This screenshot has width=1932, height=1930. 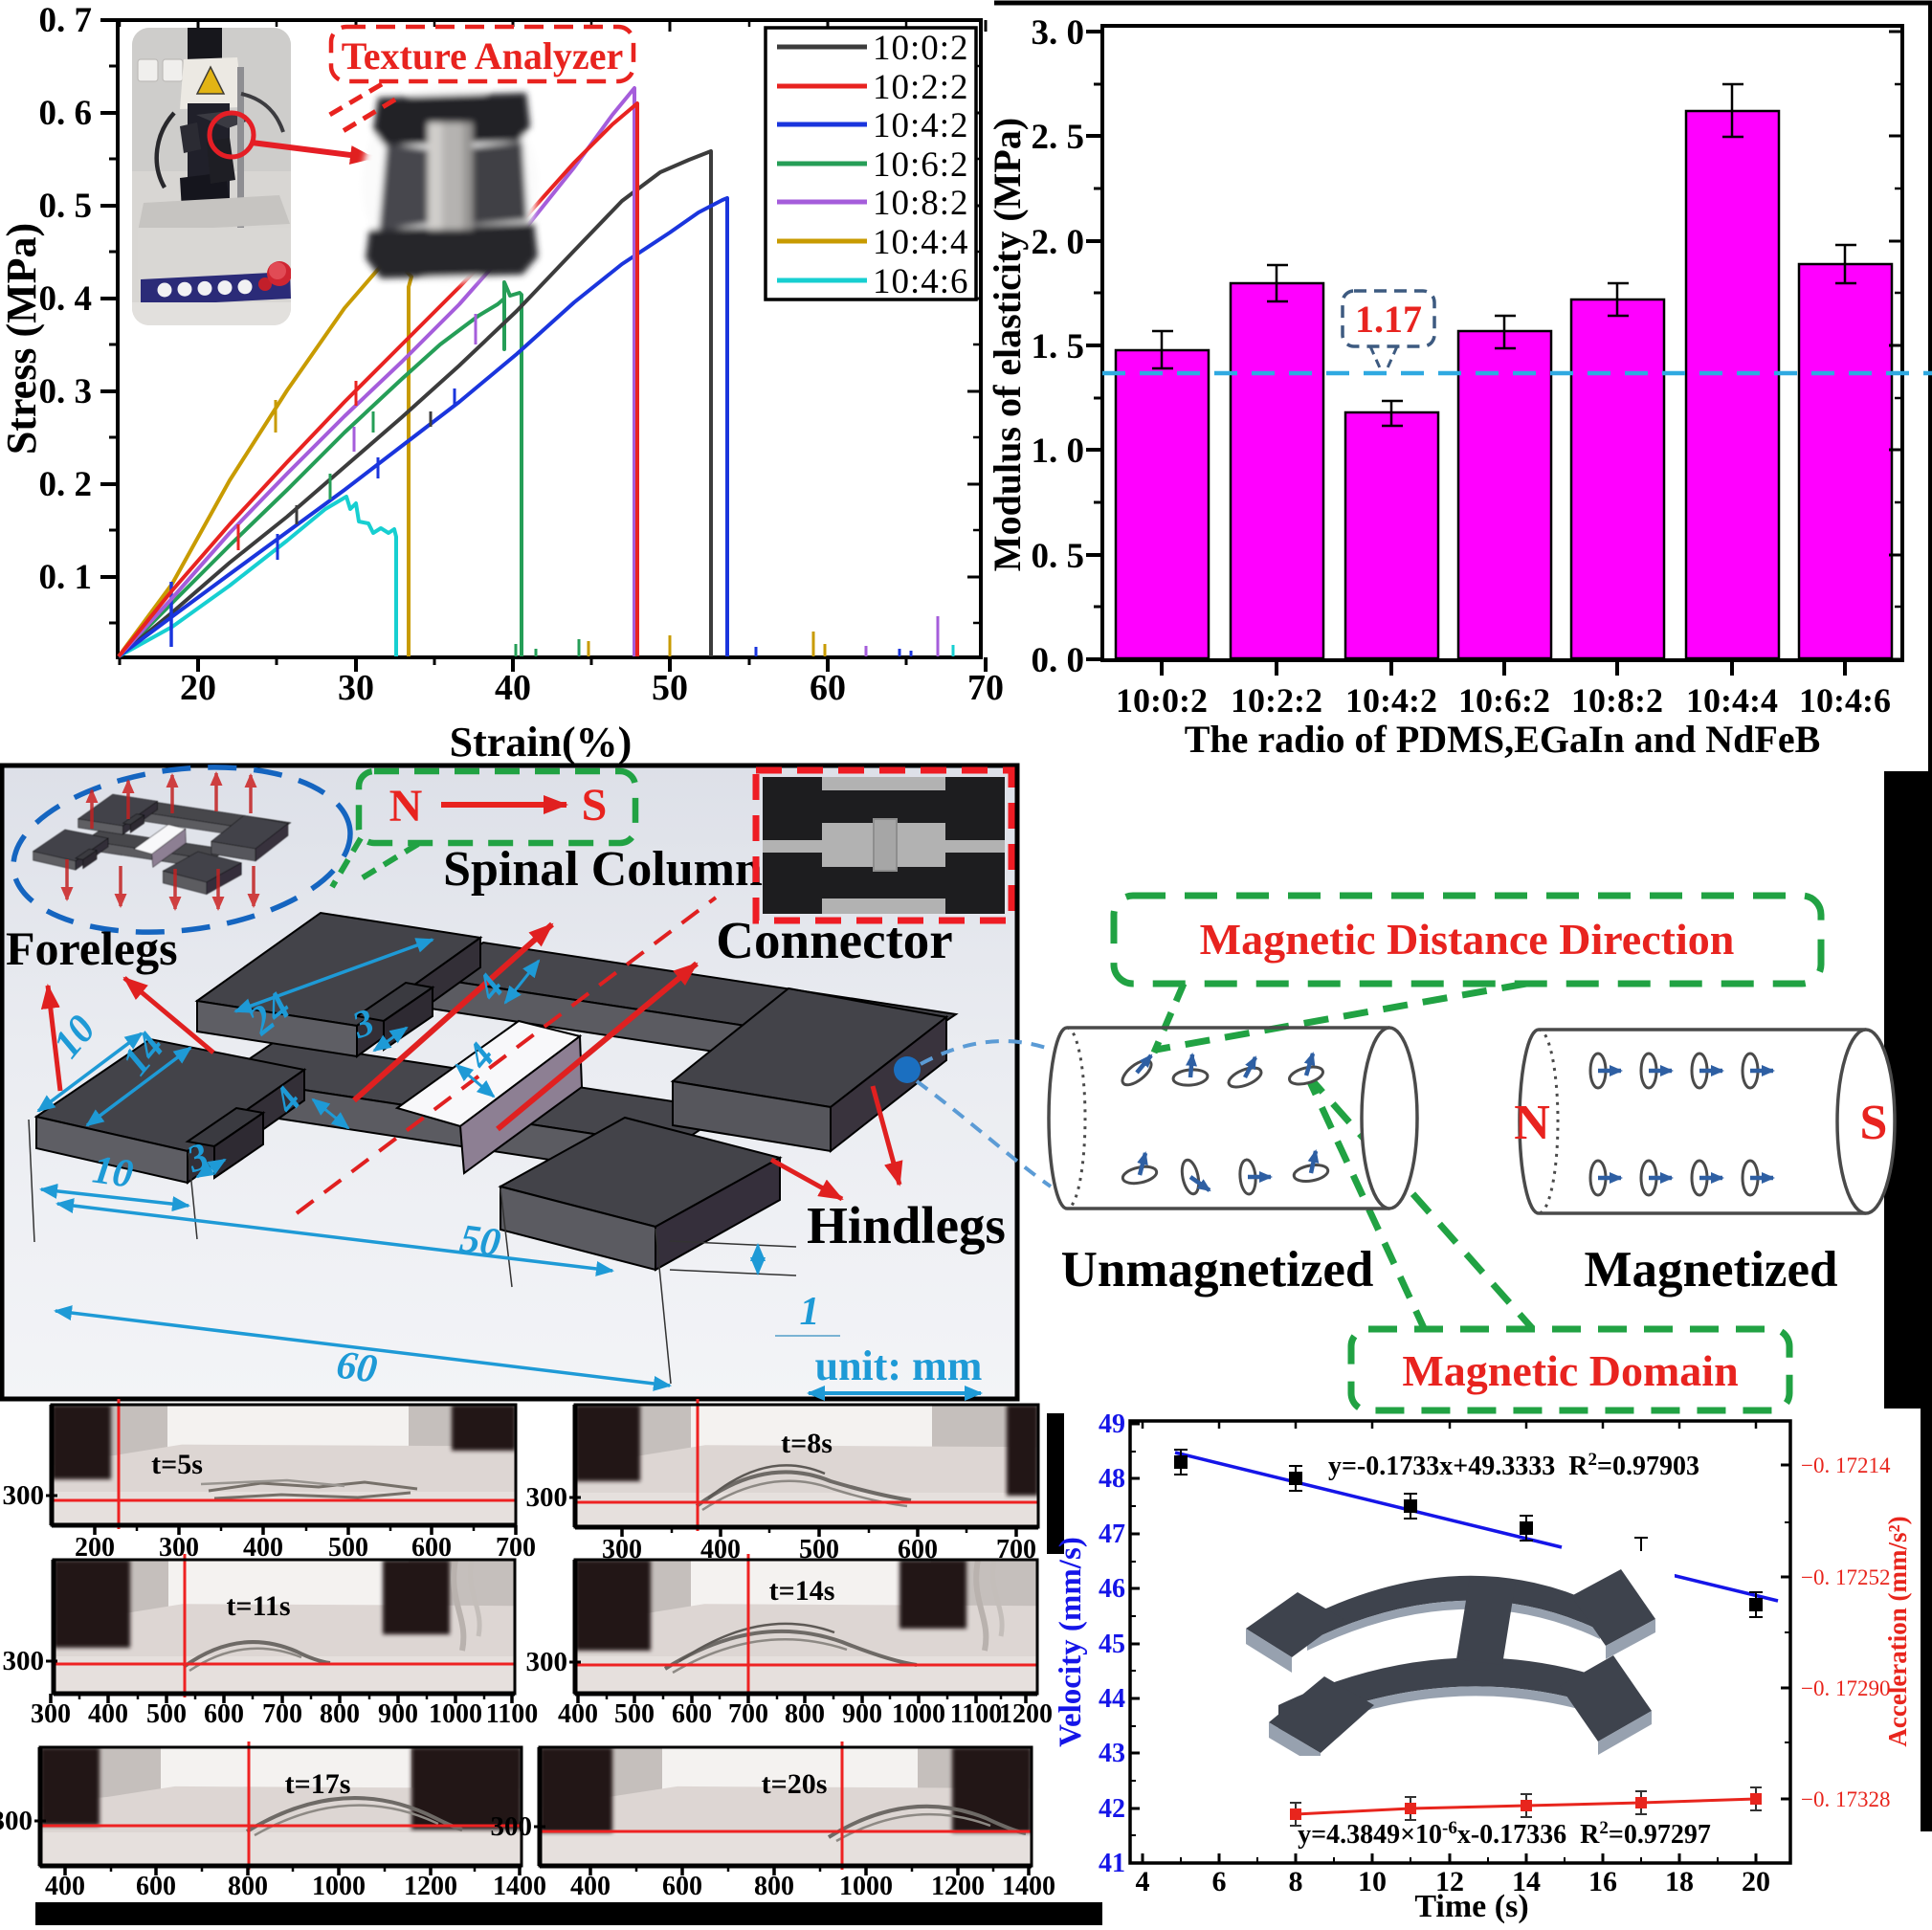 I want to click on svg-text: S, so click(x=595, y=805).